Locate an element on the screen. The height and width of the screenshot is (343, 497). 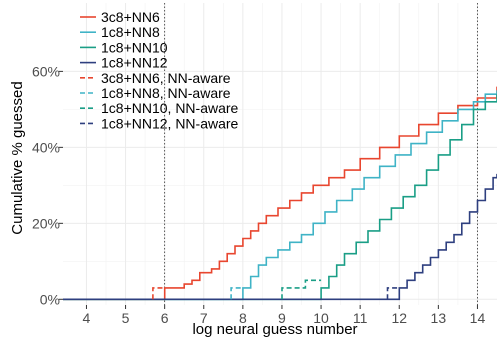
x-tick-label: 14 is located at coordinates (478, 318).